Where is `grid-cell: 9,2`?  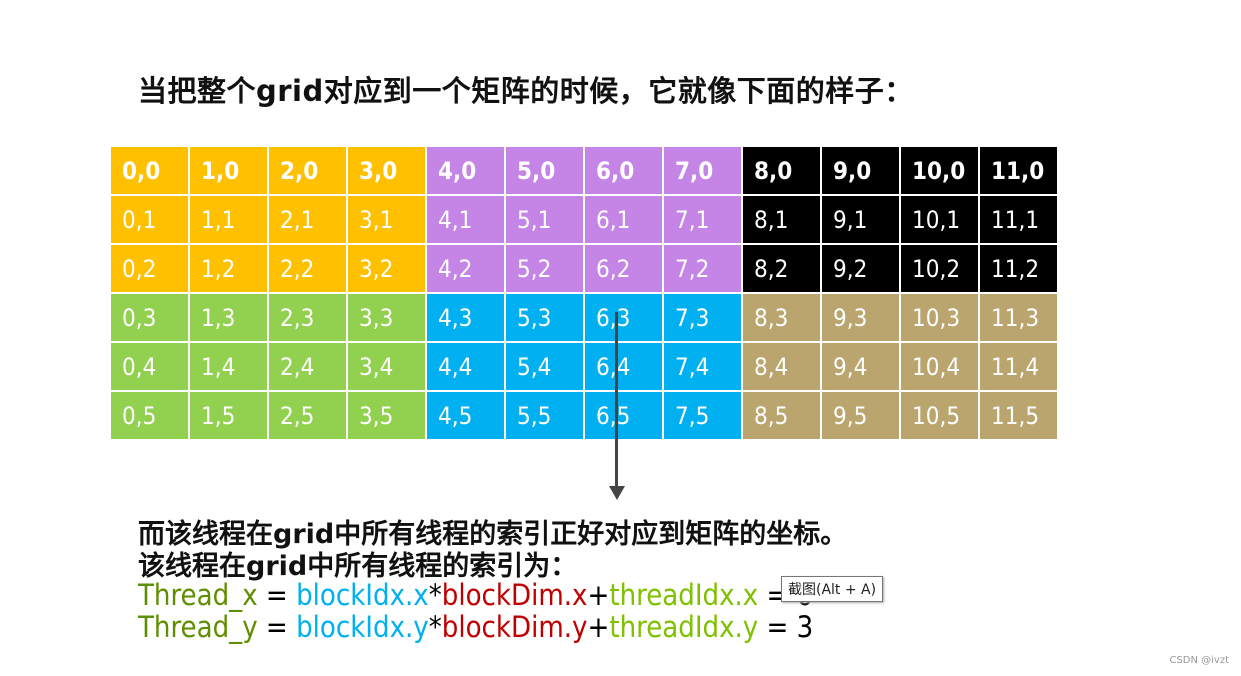 grid-cell: 9,2 is located at coordinates (860, 268).